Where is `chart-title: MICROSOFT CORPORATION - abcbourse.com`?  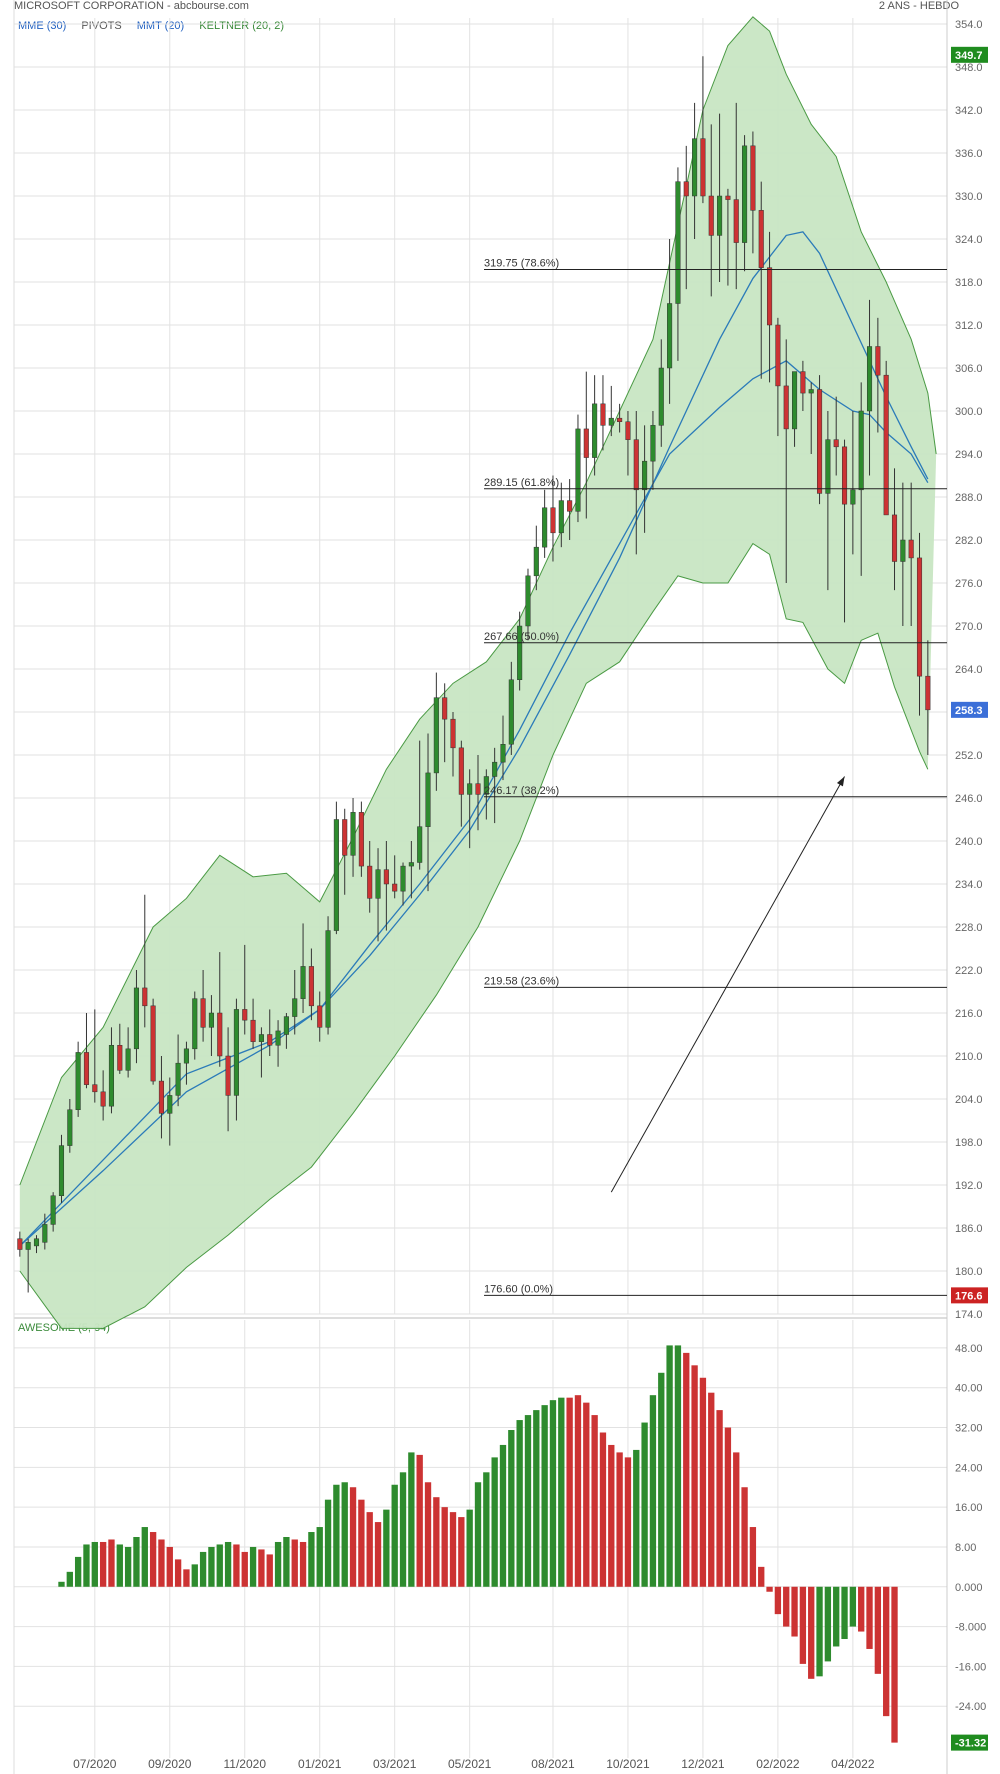 chart-title: MICROSOFT CORPORATION - abcbourse.com is located at coordinates (131, 6).